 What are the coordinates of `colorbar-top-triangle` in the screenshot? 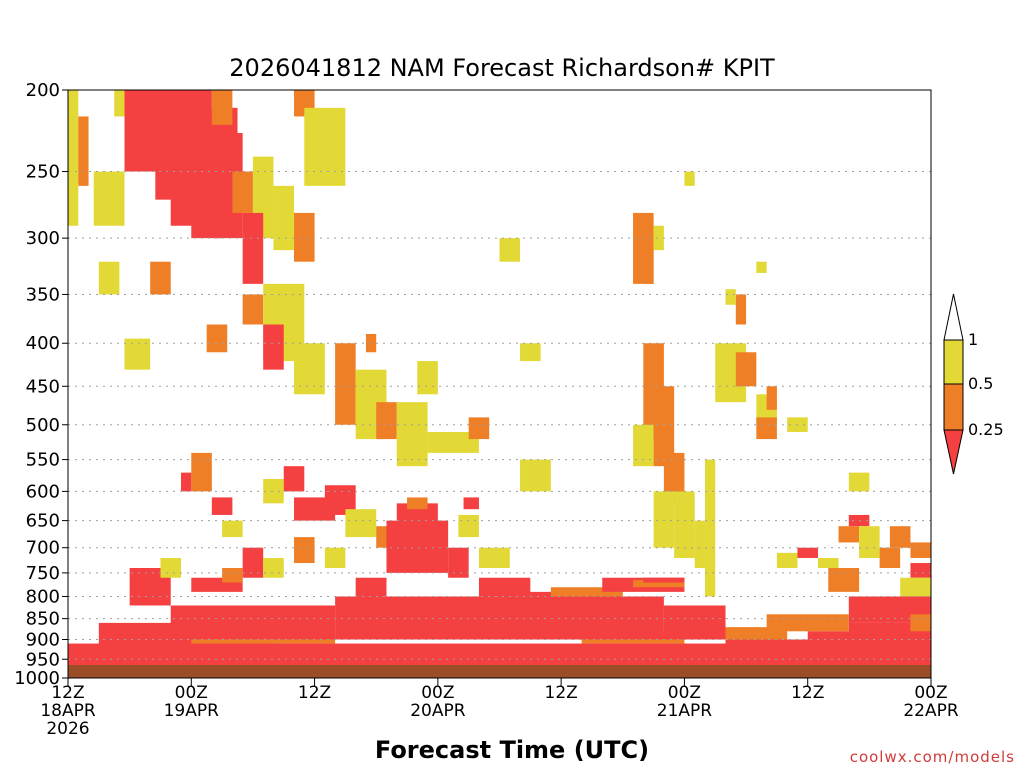 It's located at (953, 317).